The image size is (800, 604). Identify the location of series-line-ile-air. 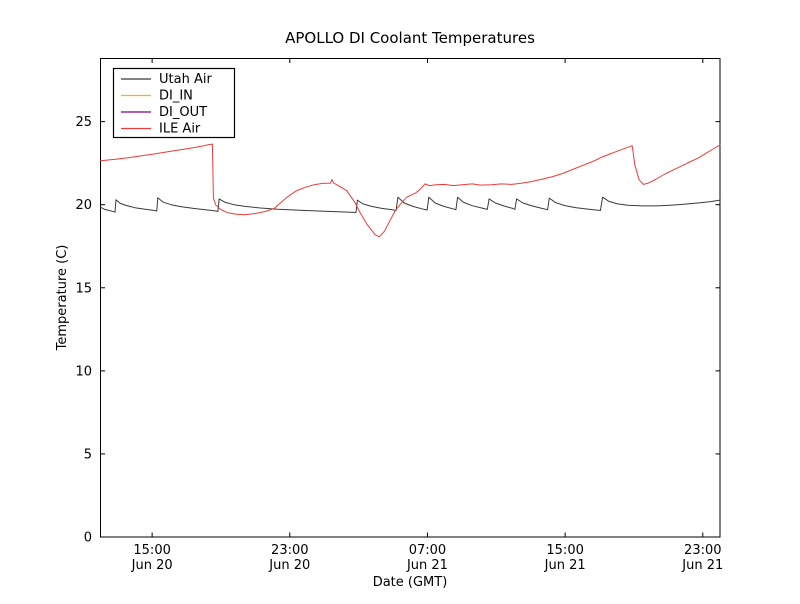
(410, 190).